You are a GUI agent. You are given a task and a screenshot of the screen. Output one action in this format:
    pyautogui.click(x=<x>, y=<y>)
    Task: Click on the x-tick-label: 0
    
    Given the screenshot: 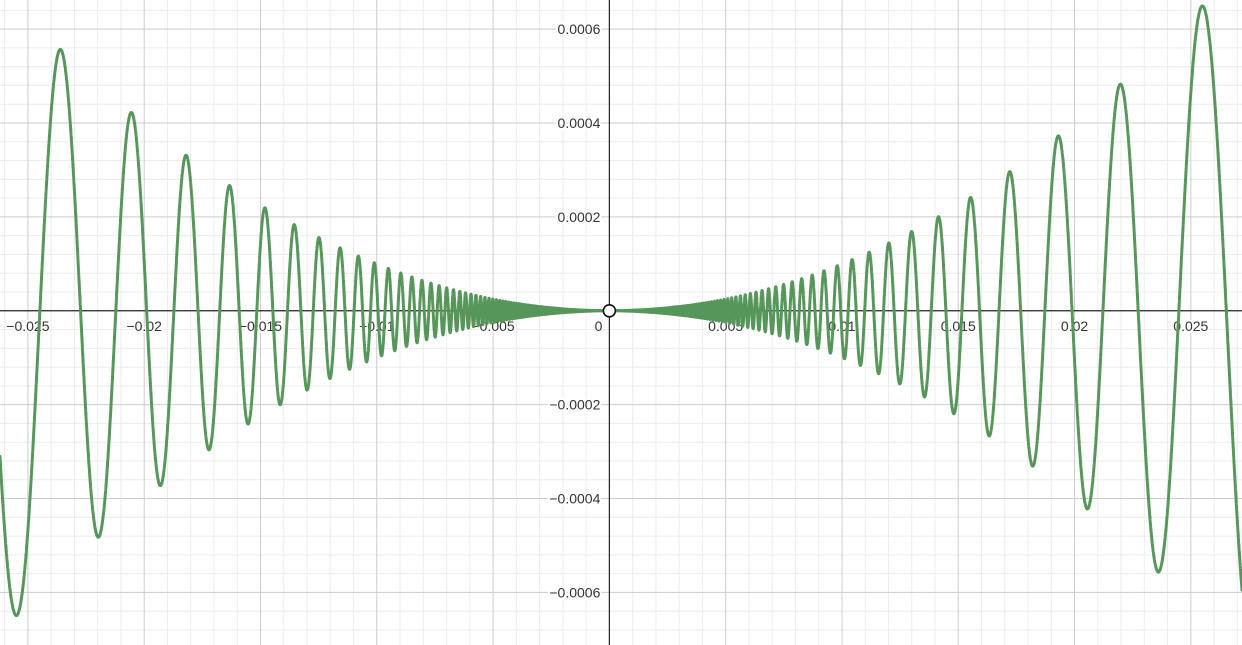 What is the action you would take?
    pyautogui.click(x=599, y=326)
    